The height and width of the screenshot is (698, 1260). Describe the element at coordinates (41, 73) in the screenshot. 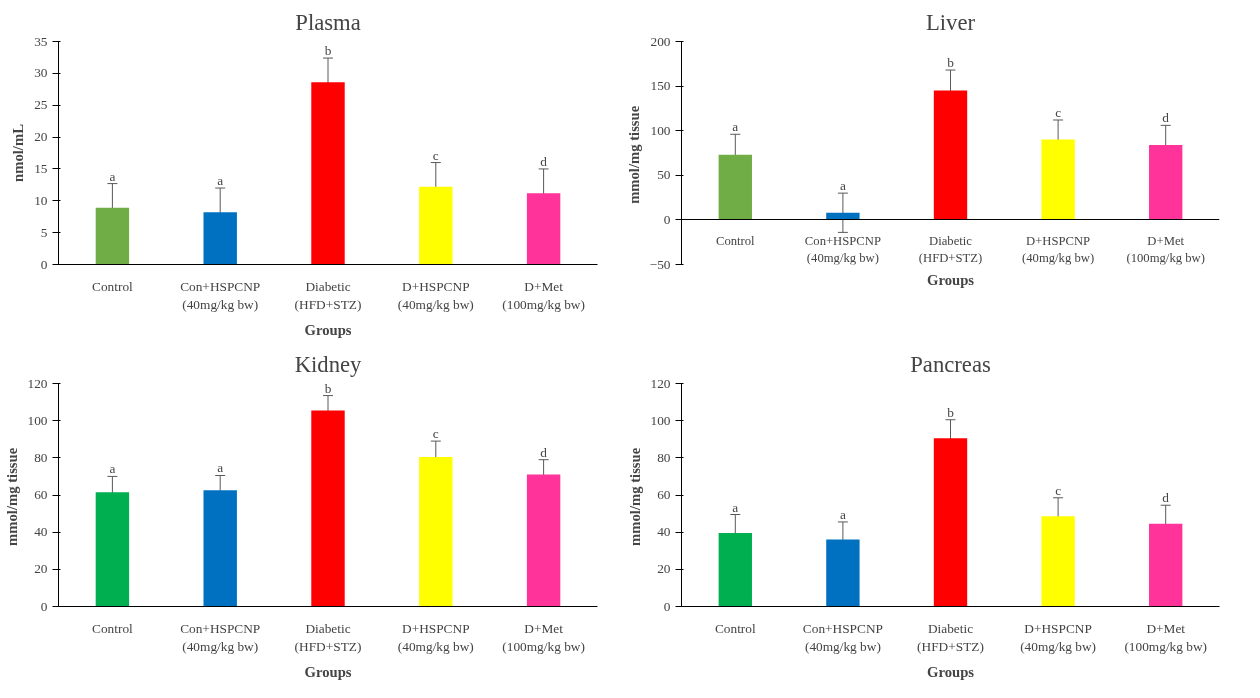

I see `y-tick-label: 30` at that location.